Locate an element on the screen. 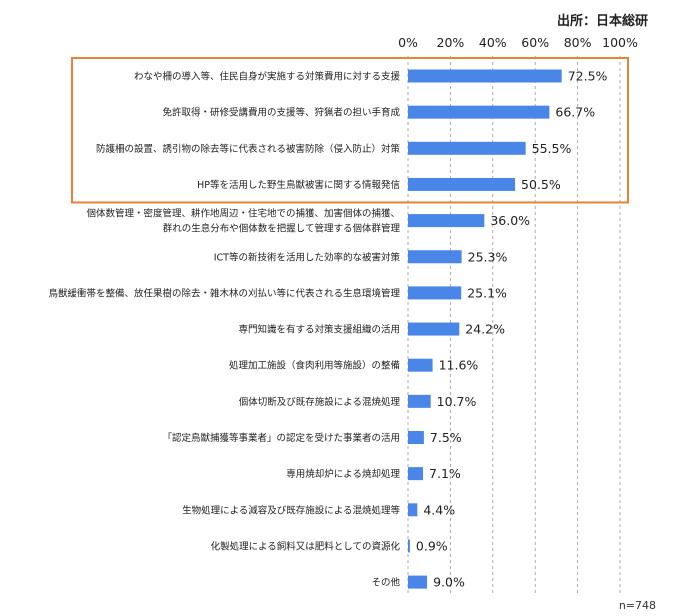 The width and height of the screenshot is (676, 616). data-label: 25.1% is located at coordinates (487, 292).